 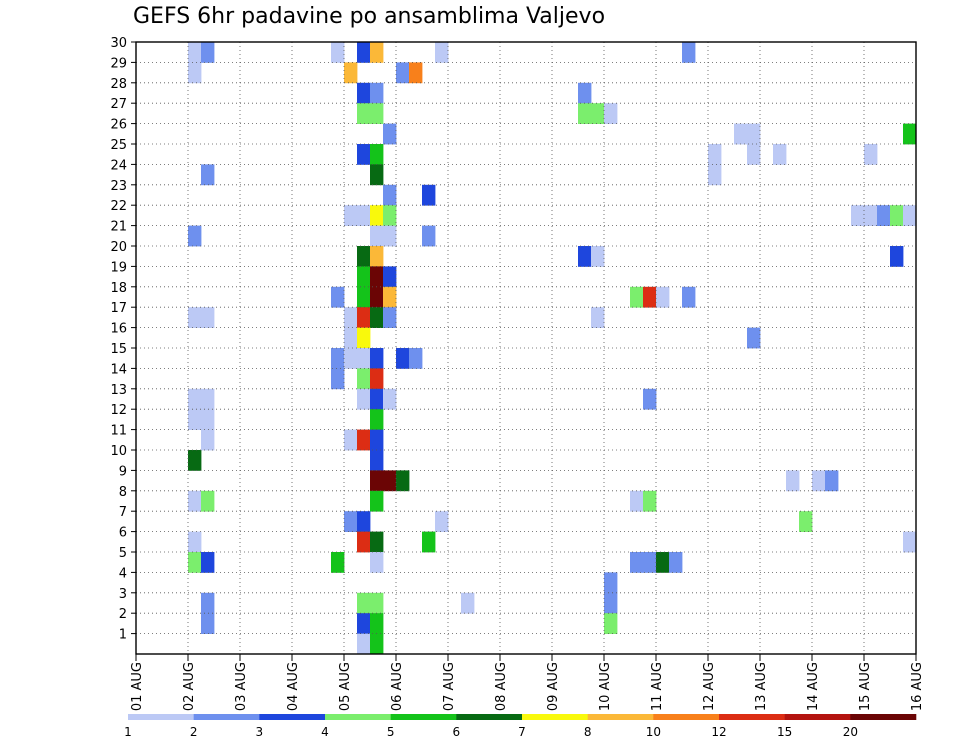 What do you see at coordinates (391, 732) in the screenshot?
I see `colorbar-label: 5` at bounding box center [391, 732].